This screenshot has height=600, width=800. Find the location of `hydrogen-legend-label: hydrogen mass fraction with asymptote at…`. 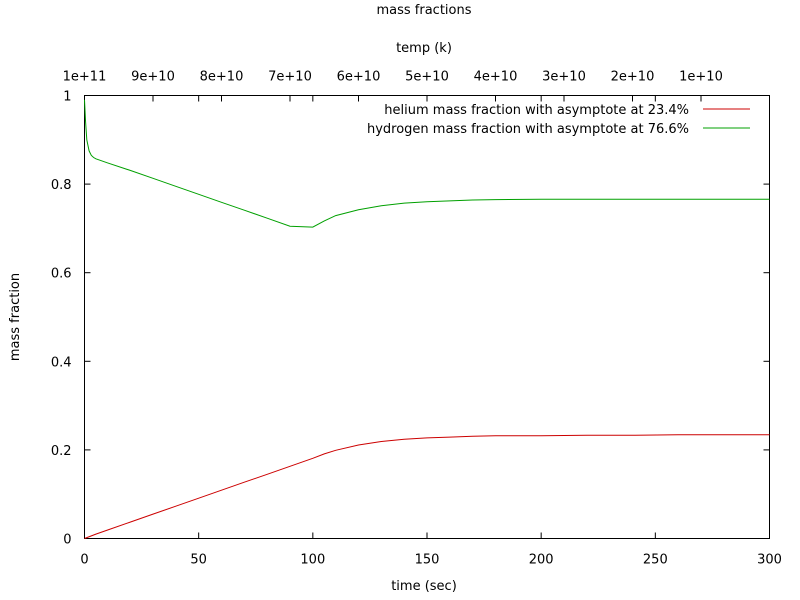

hydrogen-legend-label: hydrogen mass fraction with asymptote at… is located at coordinates (528, 129).